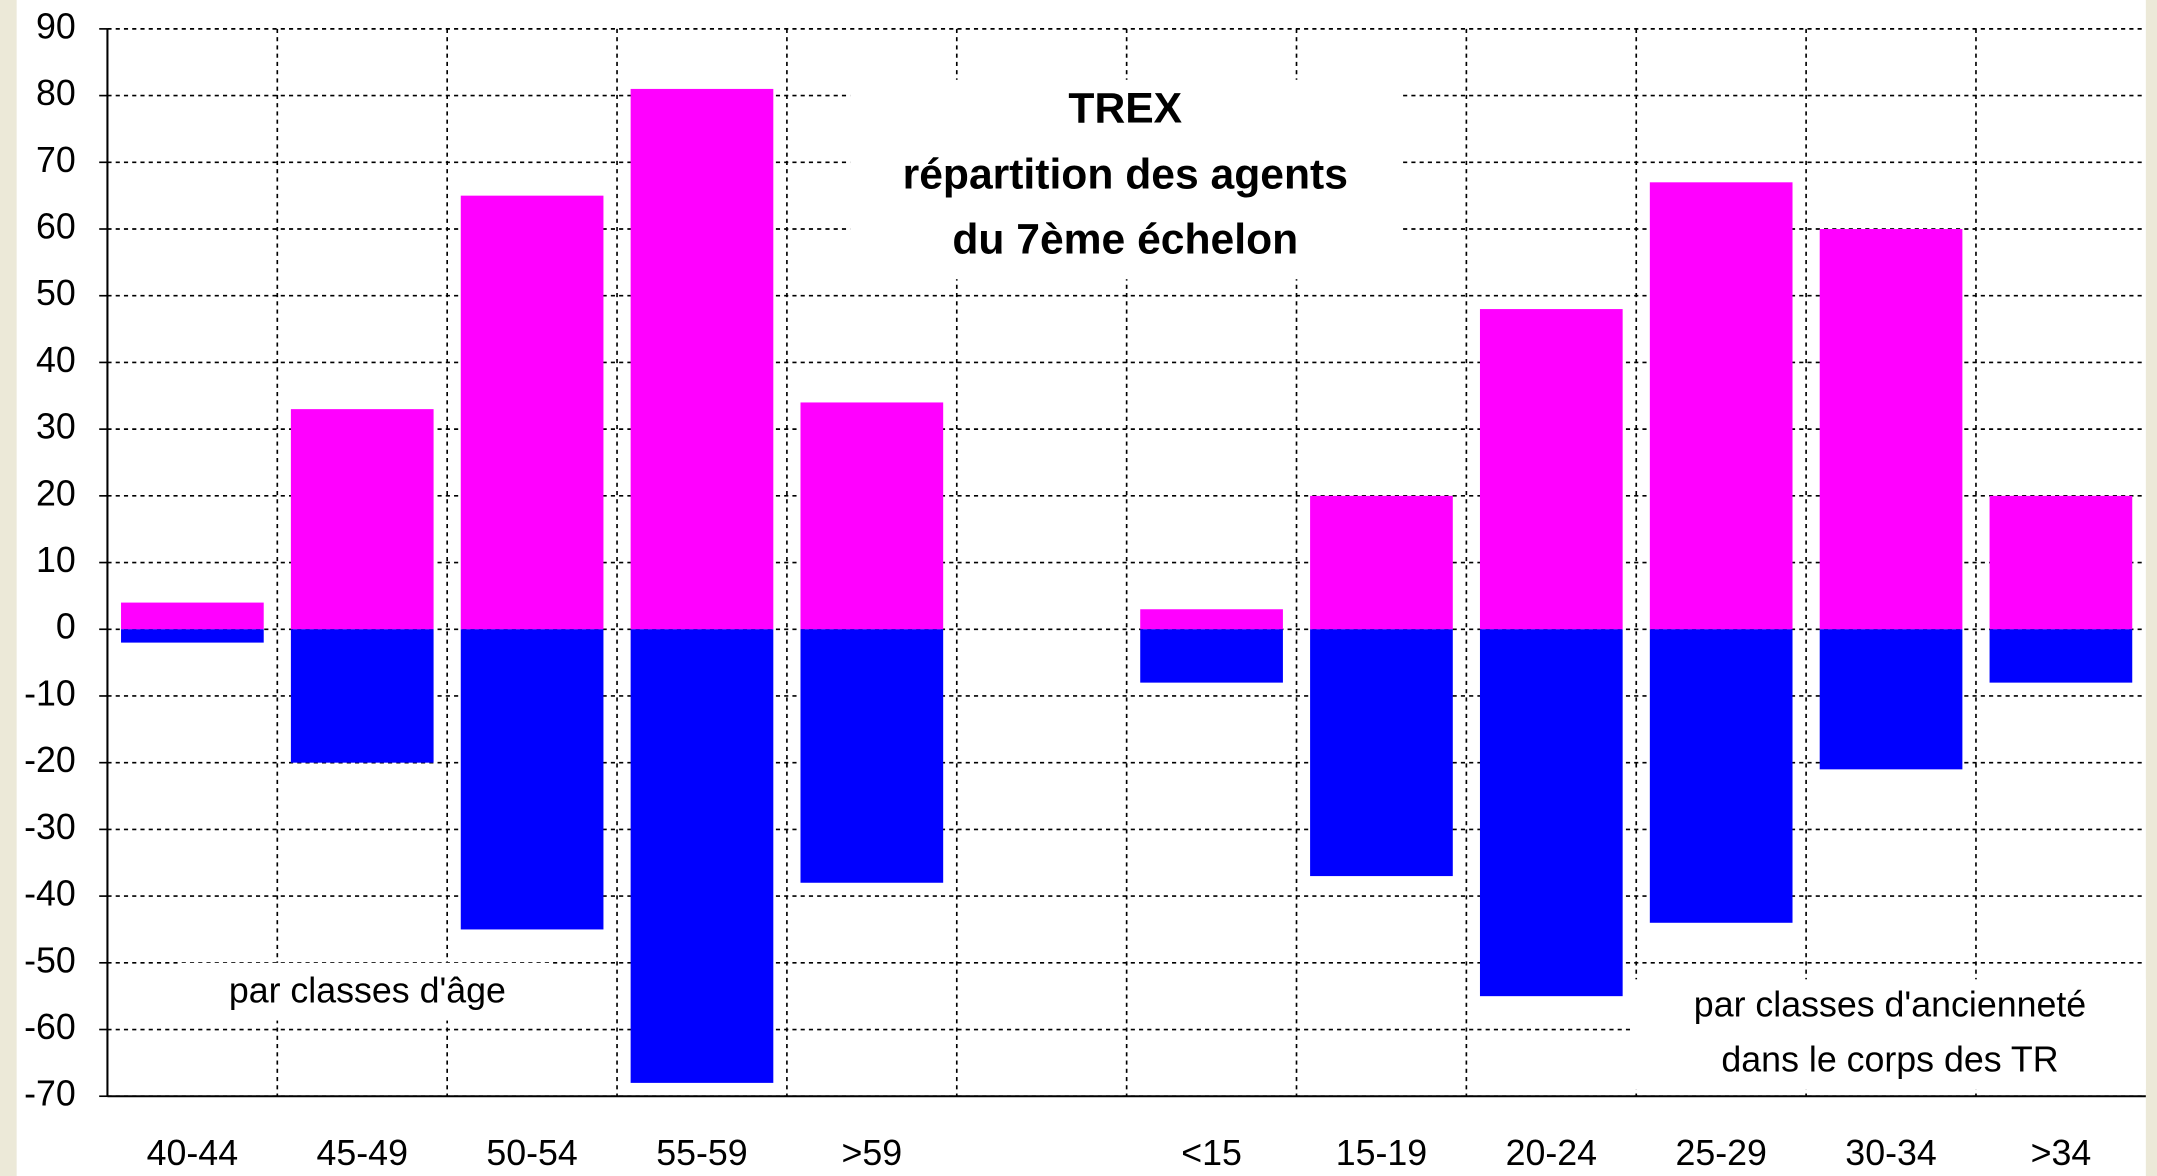 Image resolution: width=2157 pixels, height=1176 pixels. I want to click on x-tick-label: 45-49, so click(362, 1153).